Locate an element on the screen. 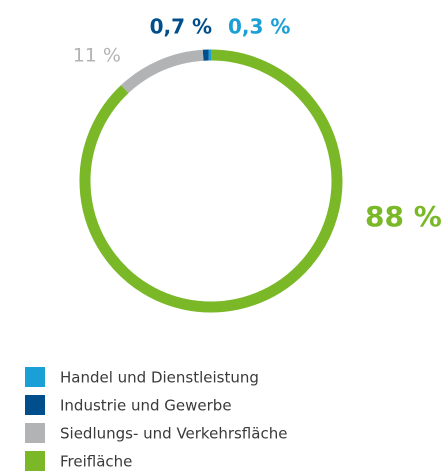  data-label: 88 % is located at coordinates (403, 216).